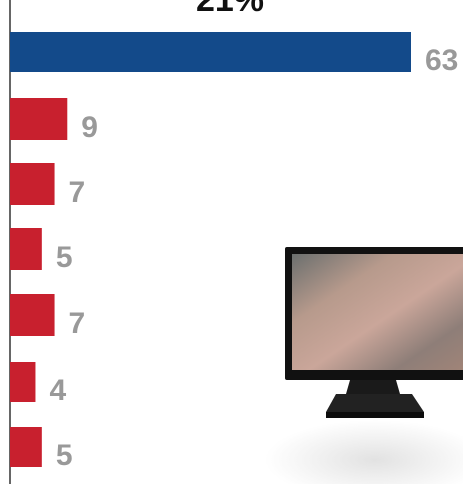 This screenshot has height=484, width=463. I want to click on annotation: 21%, so click(230, 9).